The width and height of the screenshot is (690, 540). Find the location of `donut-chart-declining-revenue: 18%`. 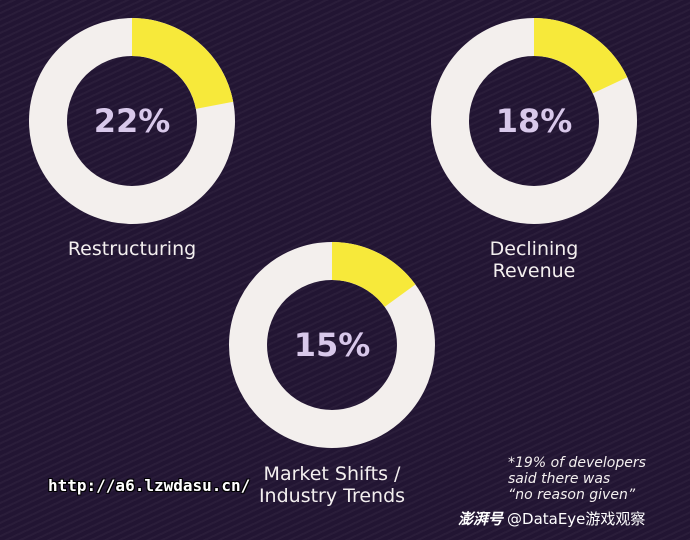

donut-chart-declining-revenue: 18% is located at coordinates (534, 121).